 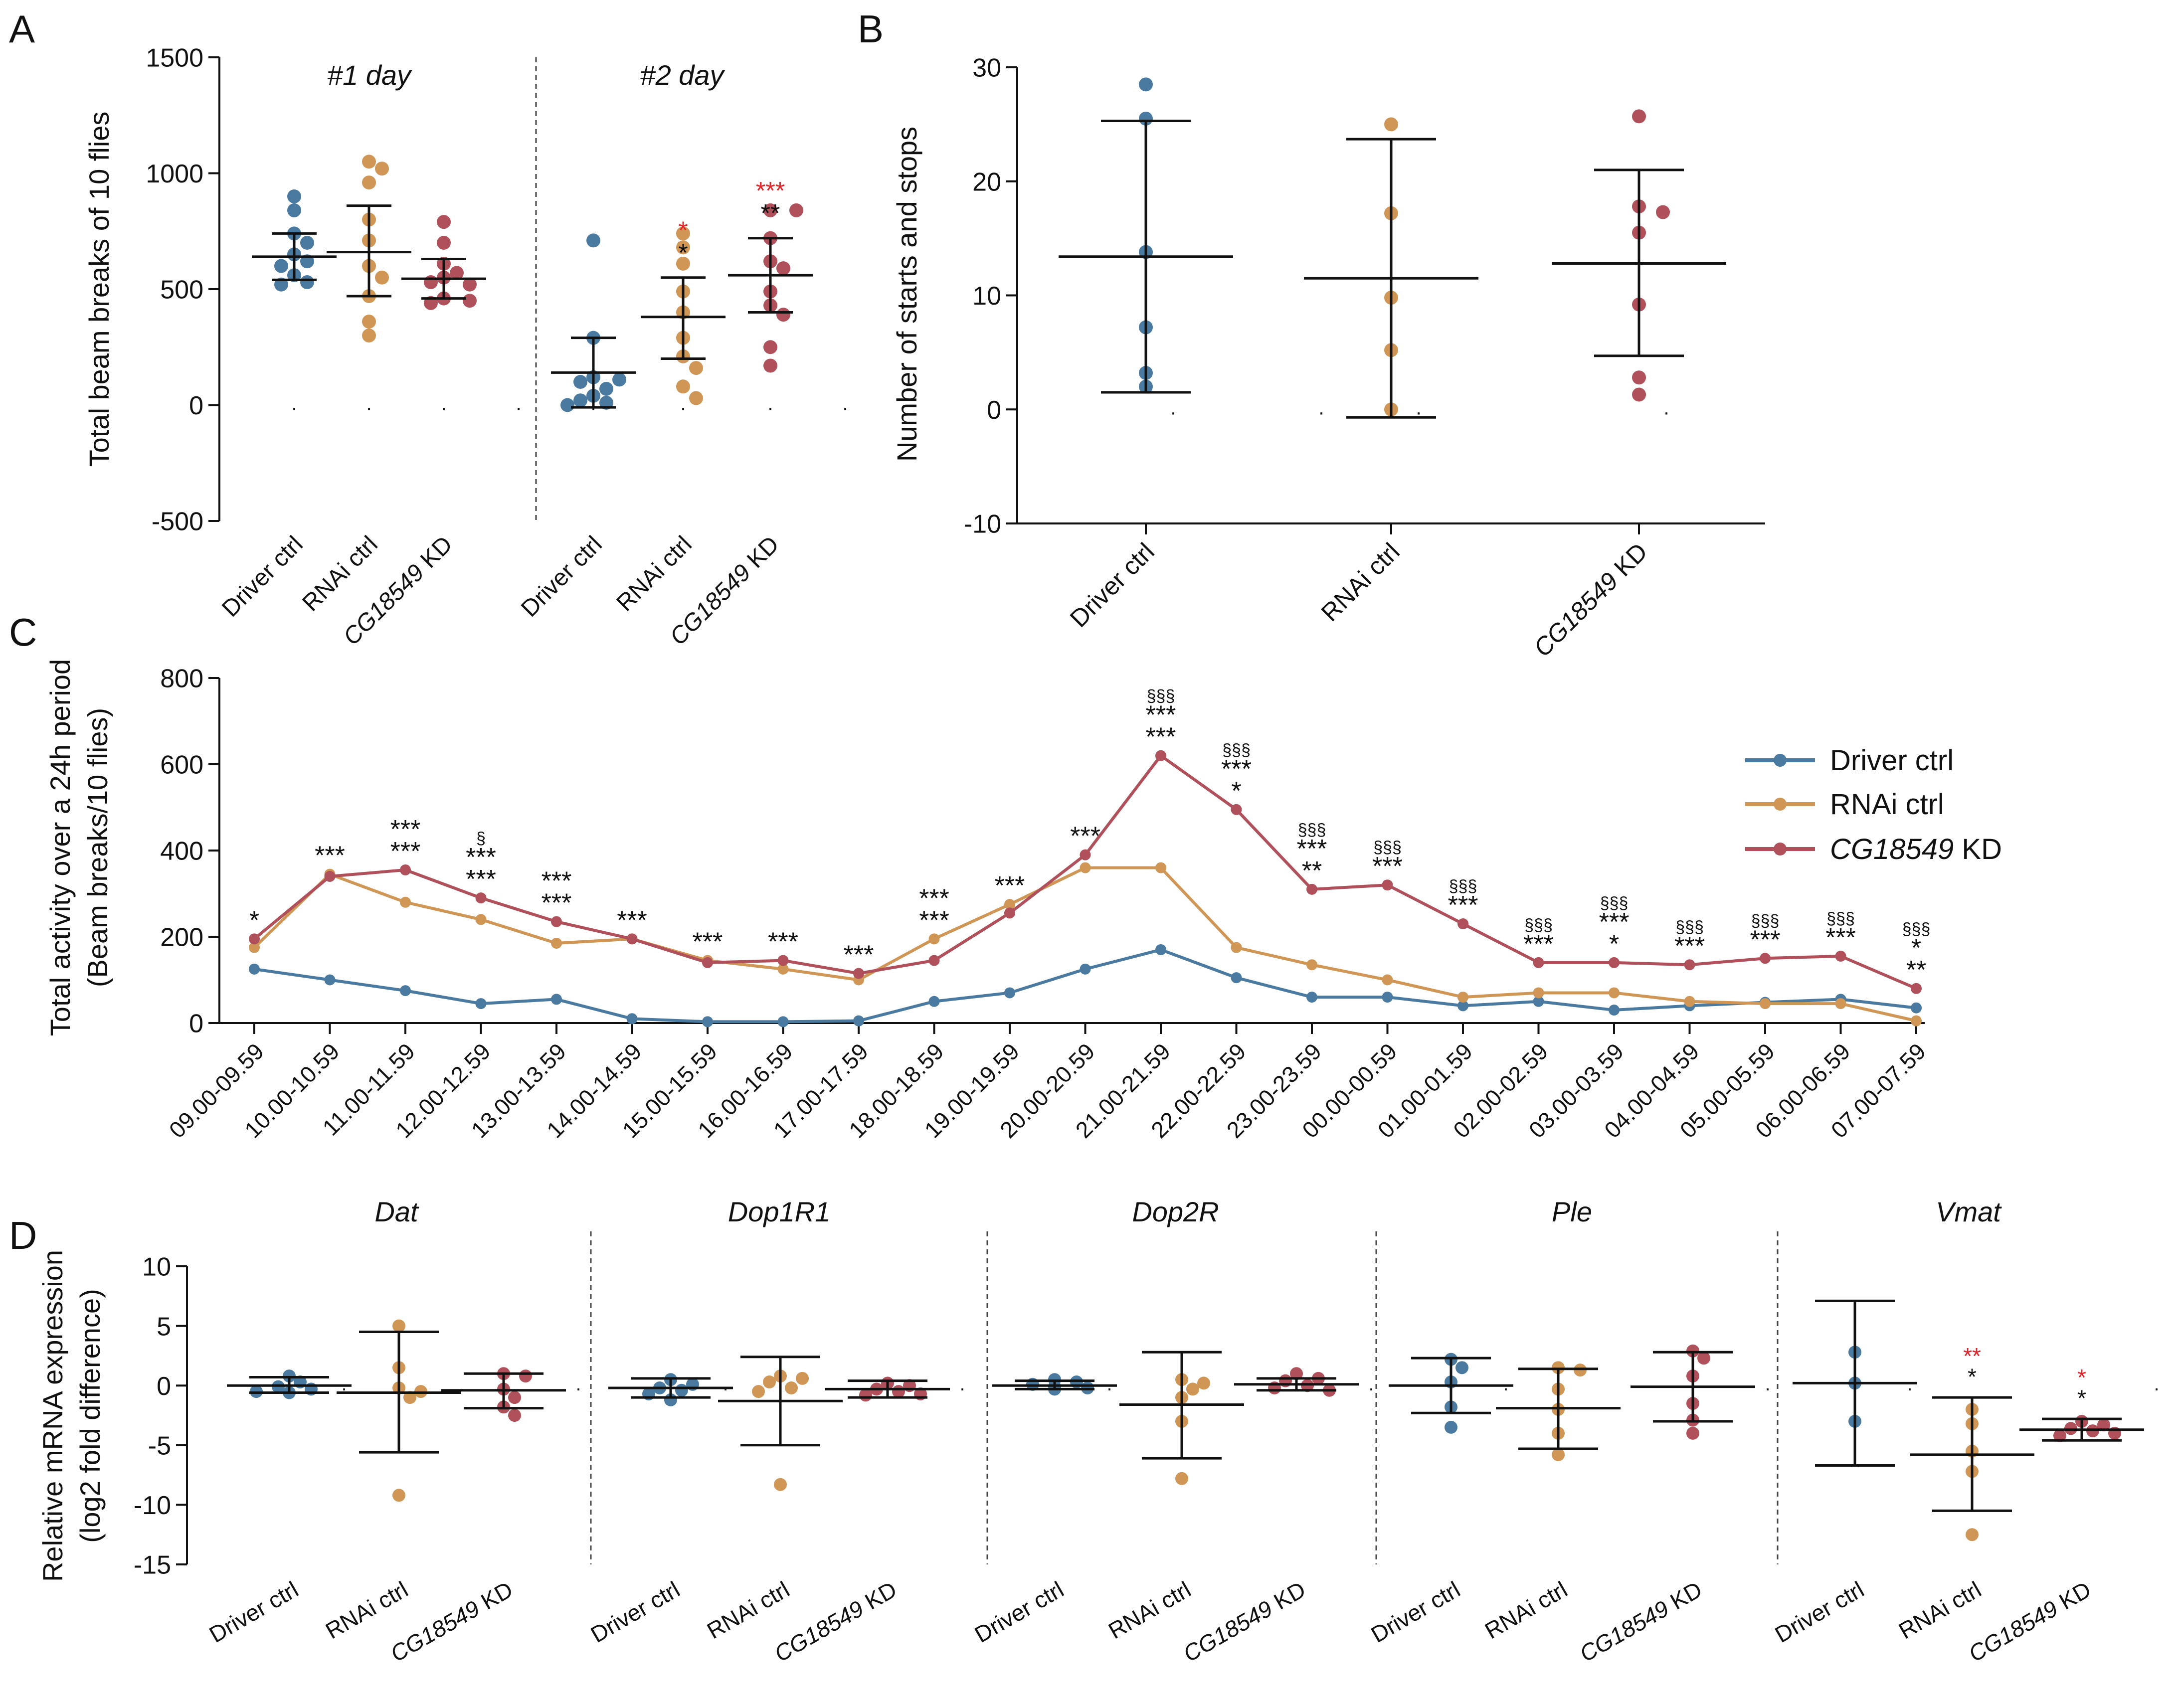 I want to click on panel-d-category-label: CG18549 KD, so click(x=835, y=1621).